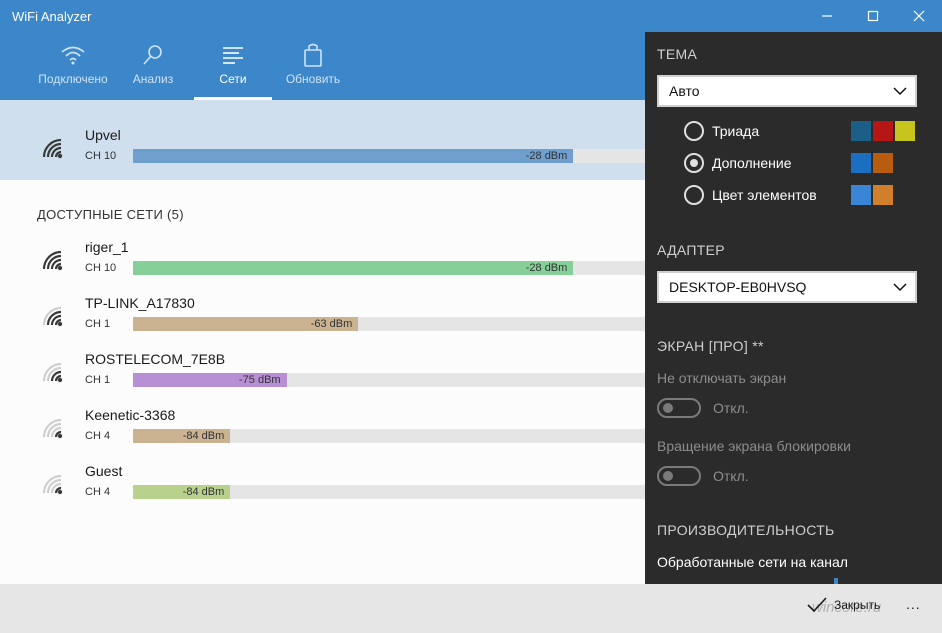 The image size is (942, 633). What do you see at coordinates (691, 250) in the screenshot?
I see `adapter-heading: АДАПТЕР` at bounding box center [691, 250].